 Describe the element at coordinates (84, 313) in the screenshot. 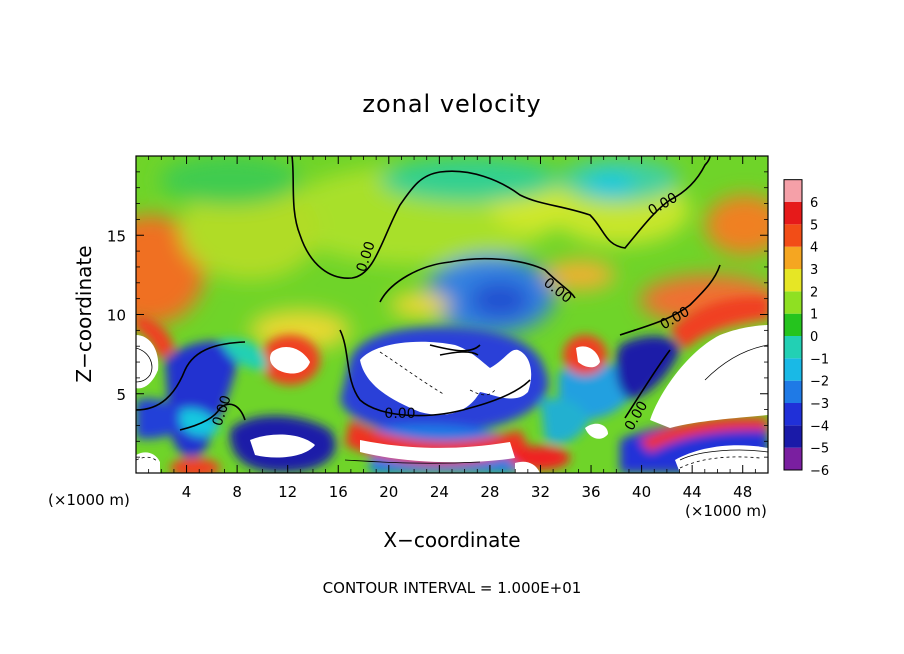

I see `y-axis-label: Z−coordinate` at that location.